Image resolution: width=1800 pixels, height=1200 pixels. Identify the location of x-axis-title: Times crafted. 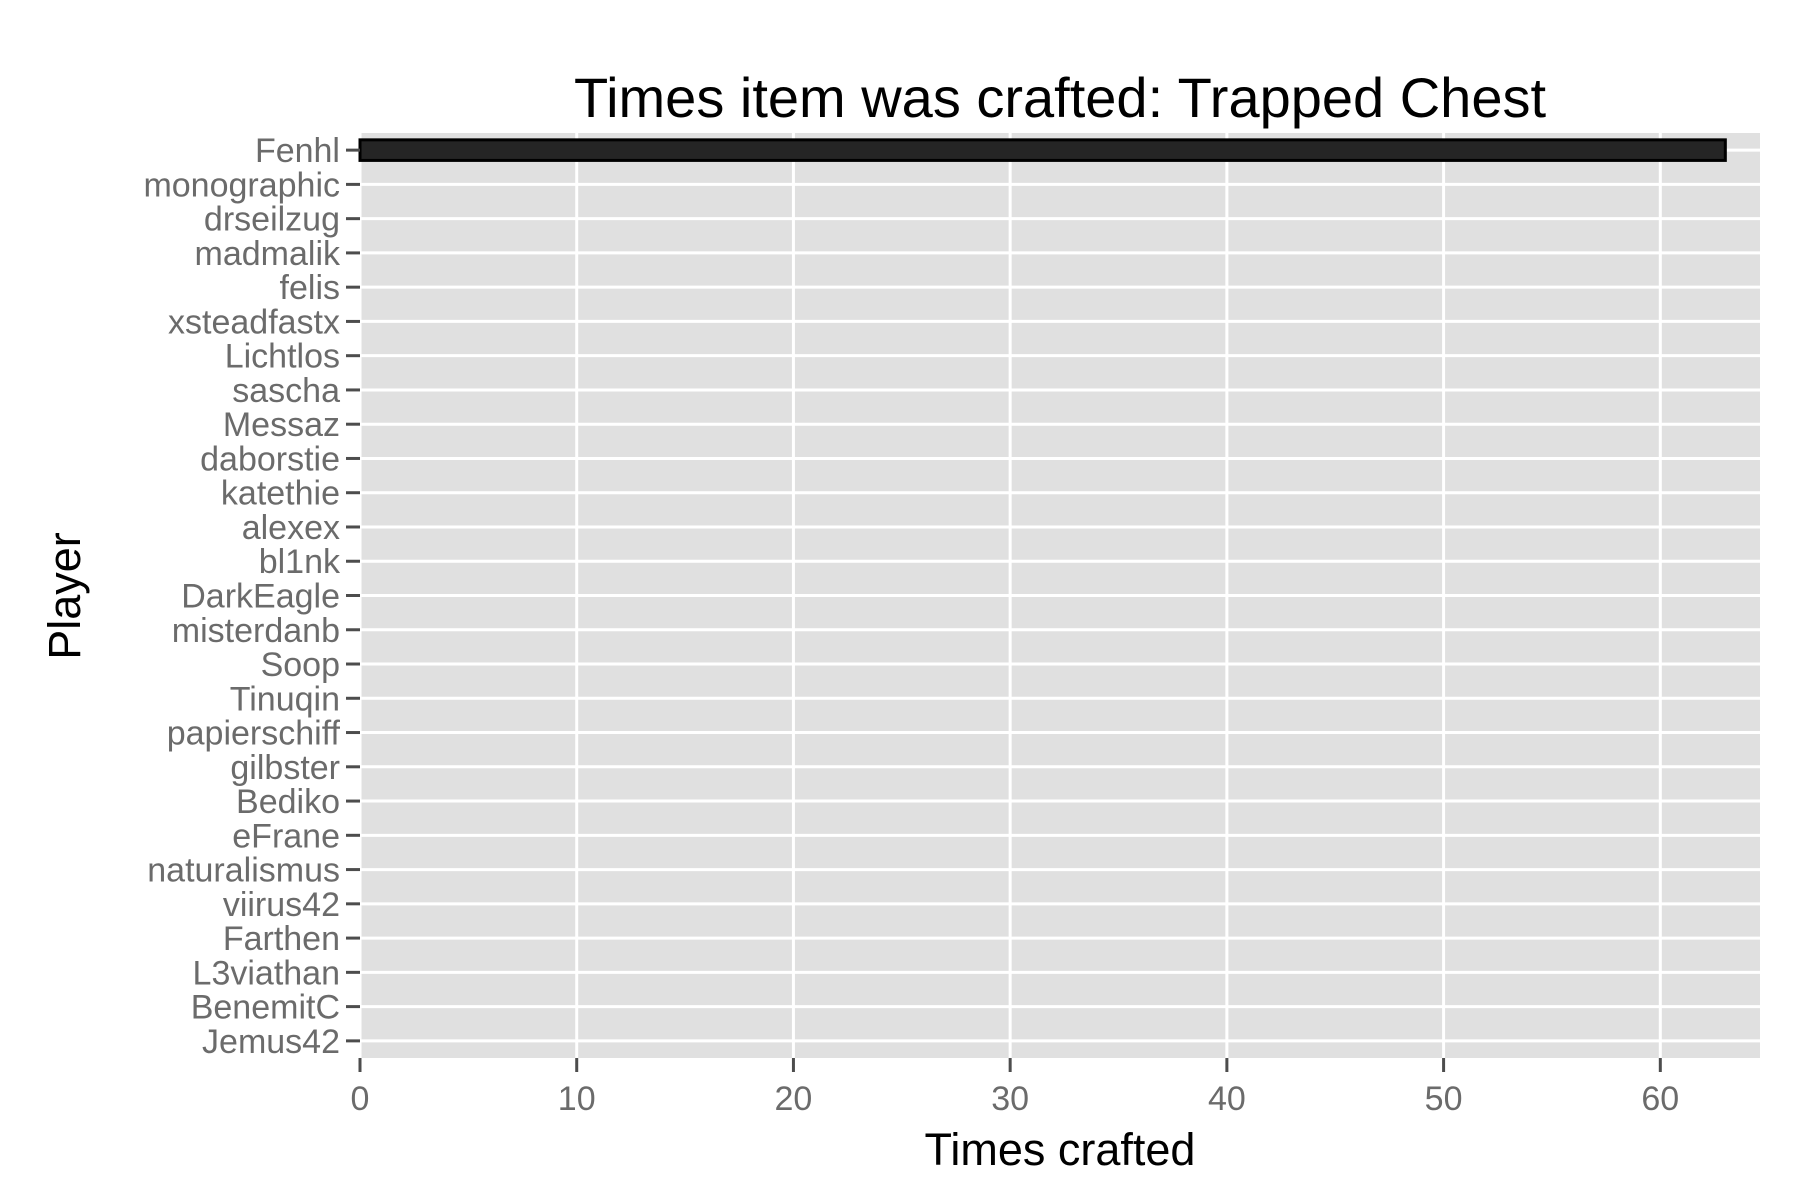
(1060, 1149).